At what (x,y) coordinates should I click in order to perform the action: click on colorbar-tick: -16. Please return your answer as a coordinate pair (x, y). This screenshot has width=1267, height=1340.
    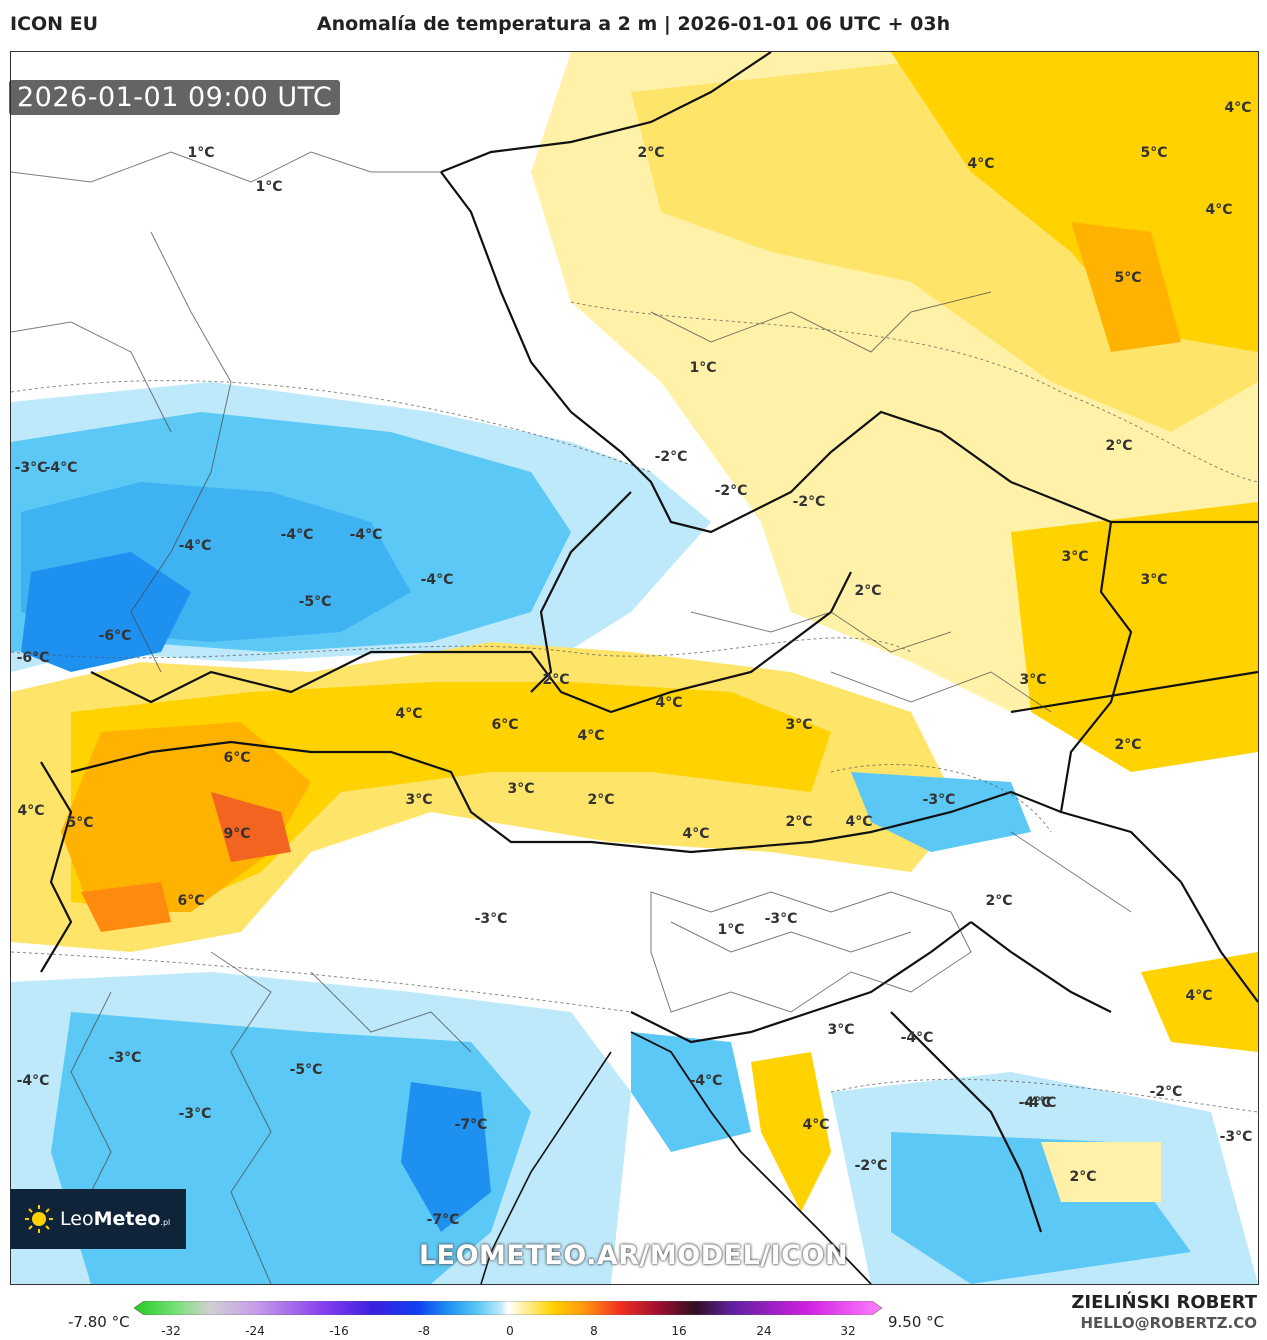
    Looking at the image, I should click on (339, 1331).